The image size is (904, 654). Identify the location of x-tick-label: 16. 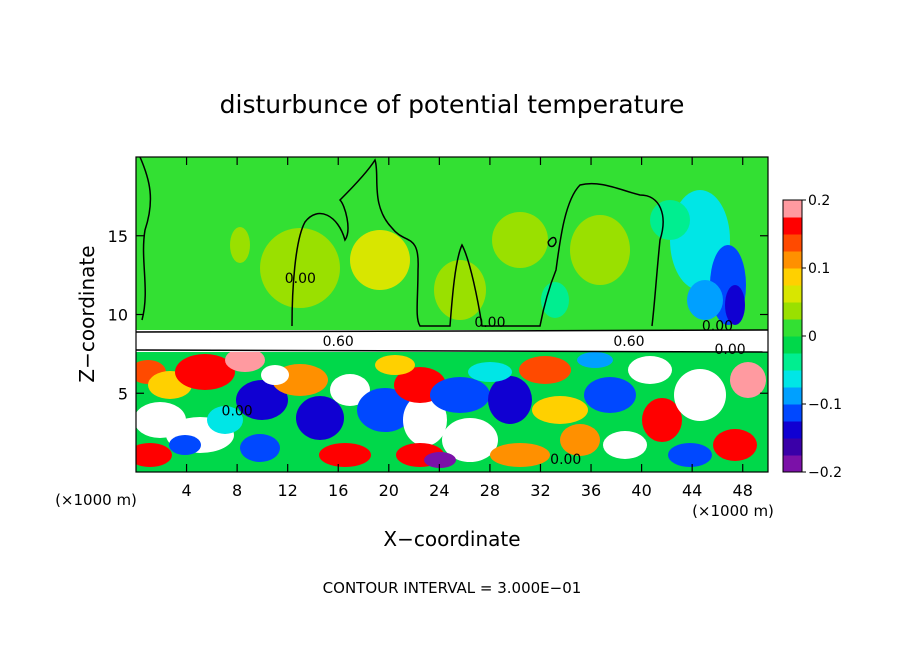
(338, 490).